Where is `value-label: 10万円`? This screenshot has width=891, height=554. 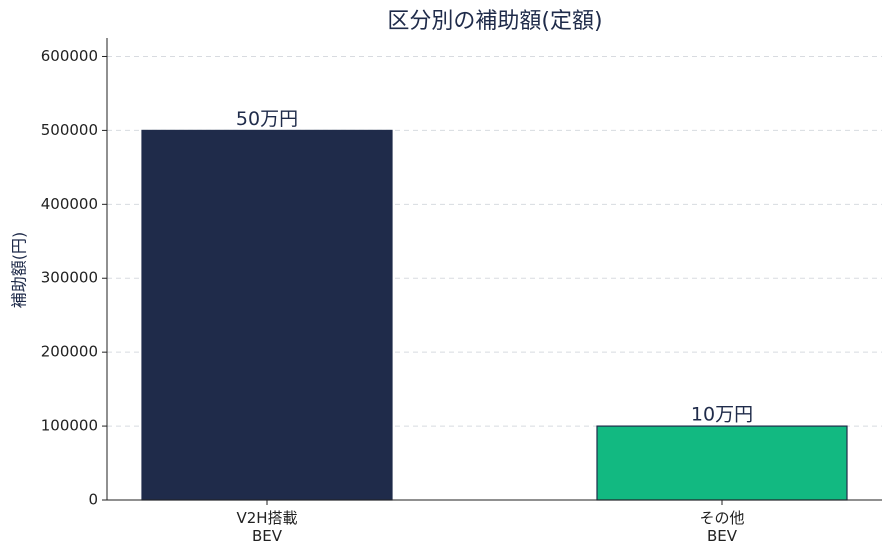 value-label: 10万円 is located at coordinates (722, 415).